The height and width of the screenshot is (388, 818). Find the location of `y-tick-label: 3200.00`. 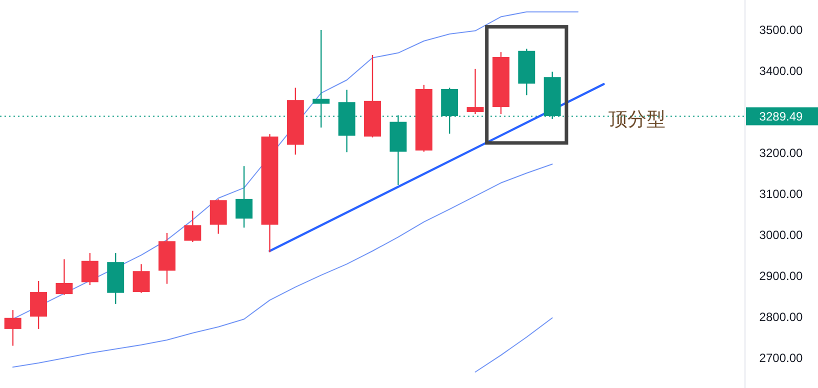

y-tick-label: 3200.00 is located at coordinates (781, 153).